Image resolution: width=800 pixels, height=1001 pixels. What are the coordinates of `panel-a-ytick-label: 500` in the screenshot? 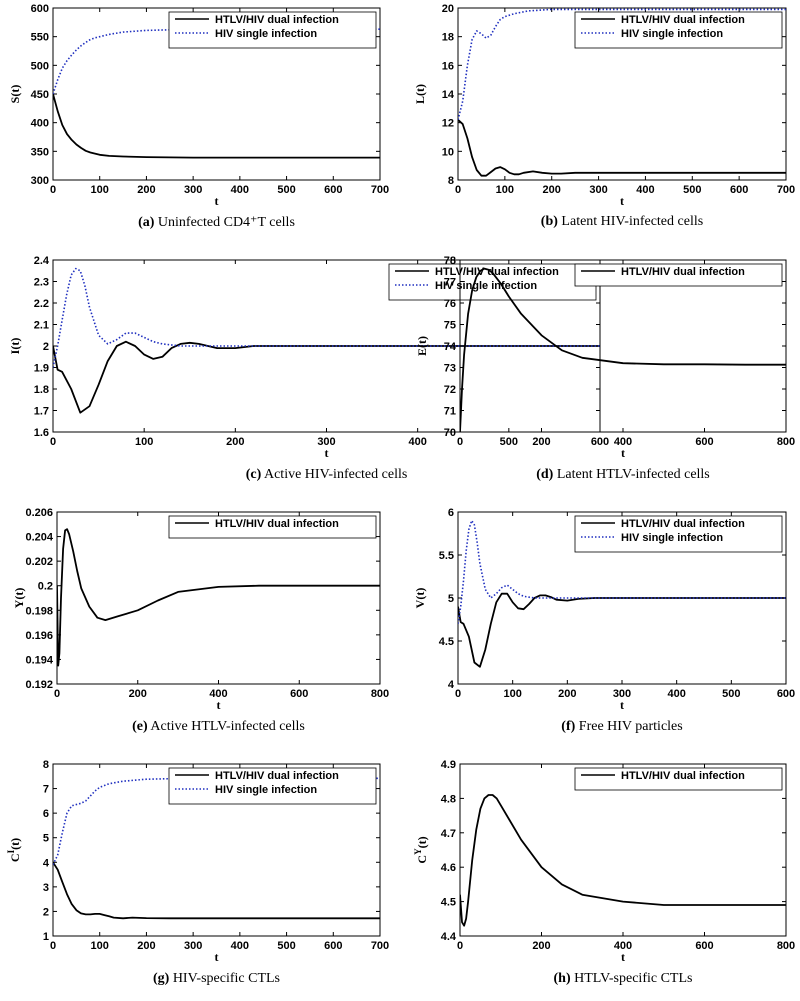 It's located at (40, 66).